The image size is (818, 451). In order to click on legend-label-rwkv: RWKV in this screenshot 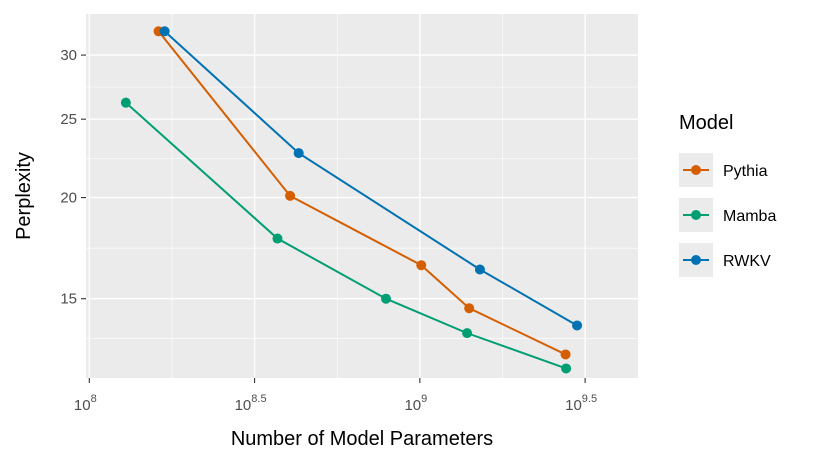, I will do `click(747, 261)`.